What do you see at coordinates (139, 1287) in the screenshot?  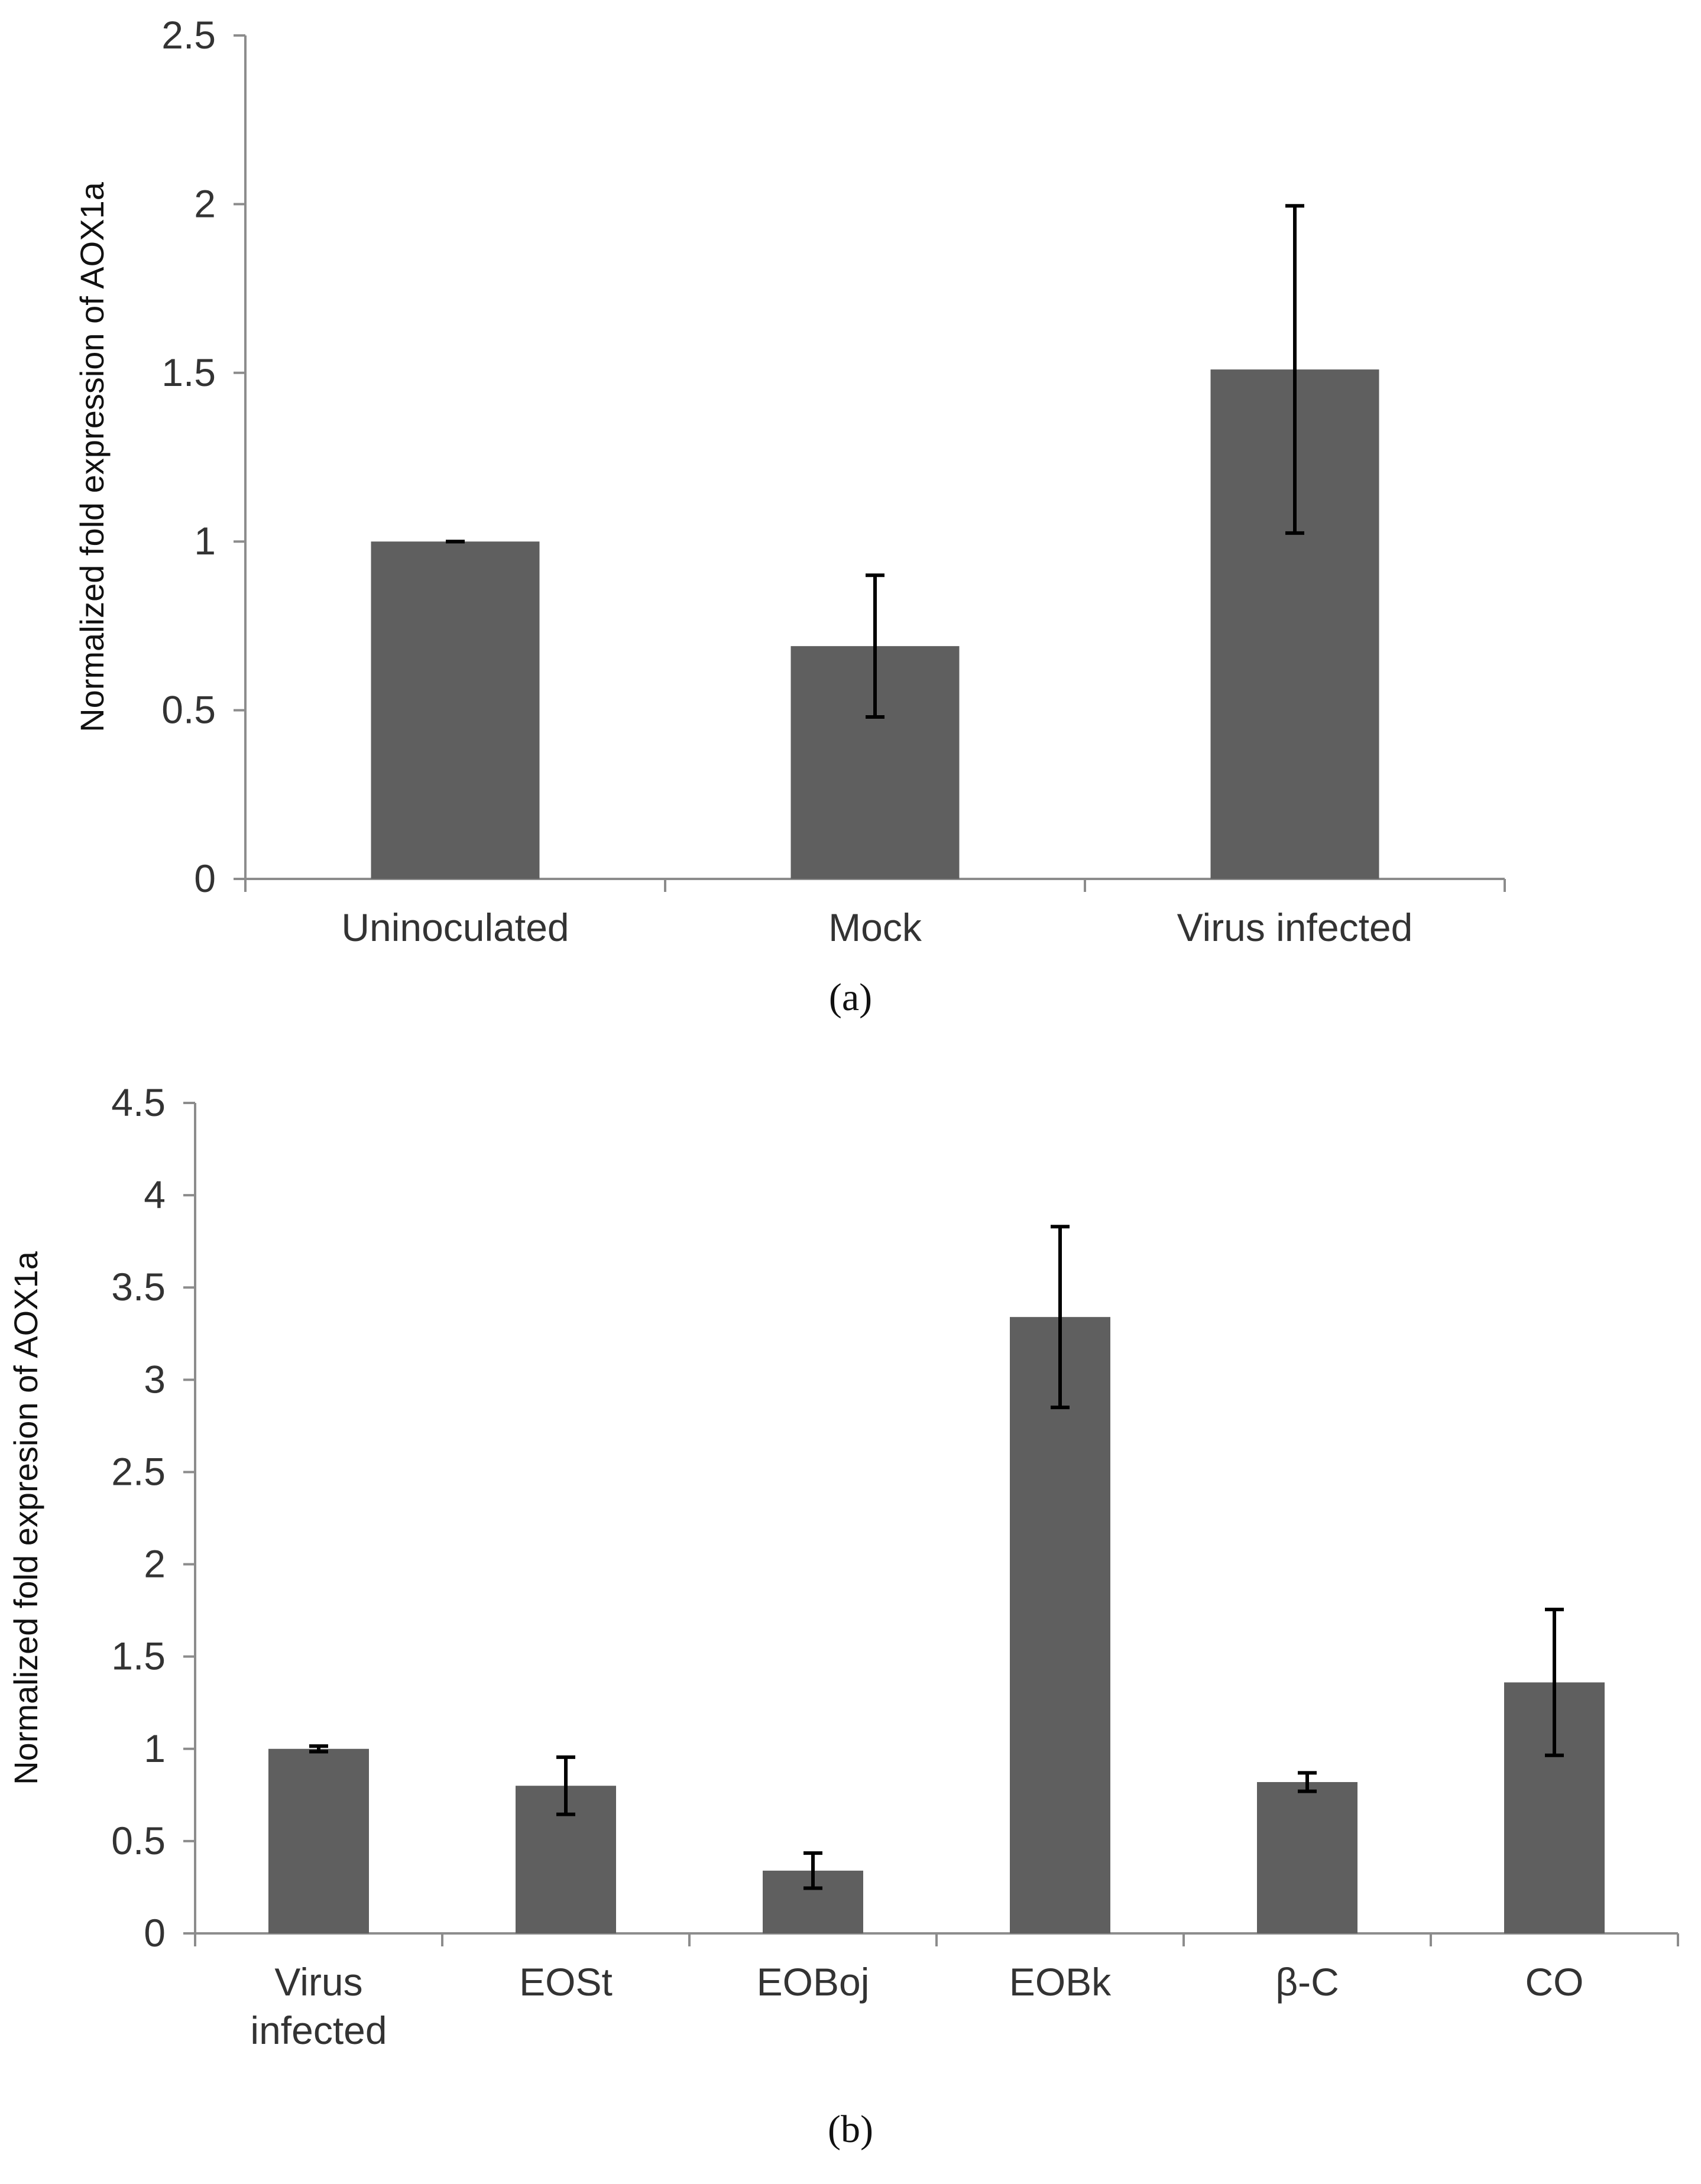 I see `y-tick-label: 3.5` at bounding box center [139, 1287].